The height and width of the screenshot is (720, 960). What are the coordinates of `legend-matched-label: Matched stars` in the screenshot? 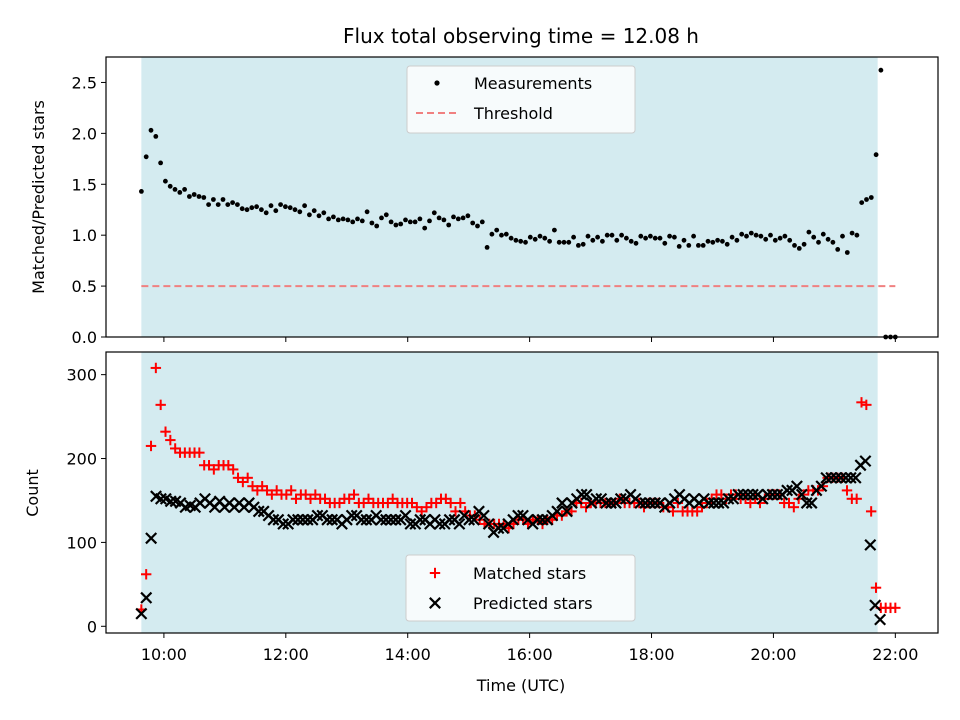 It's located at (529, 573).